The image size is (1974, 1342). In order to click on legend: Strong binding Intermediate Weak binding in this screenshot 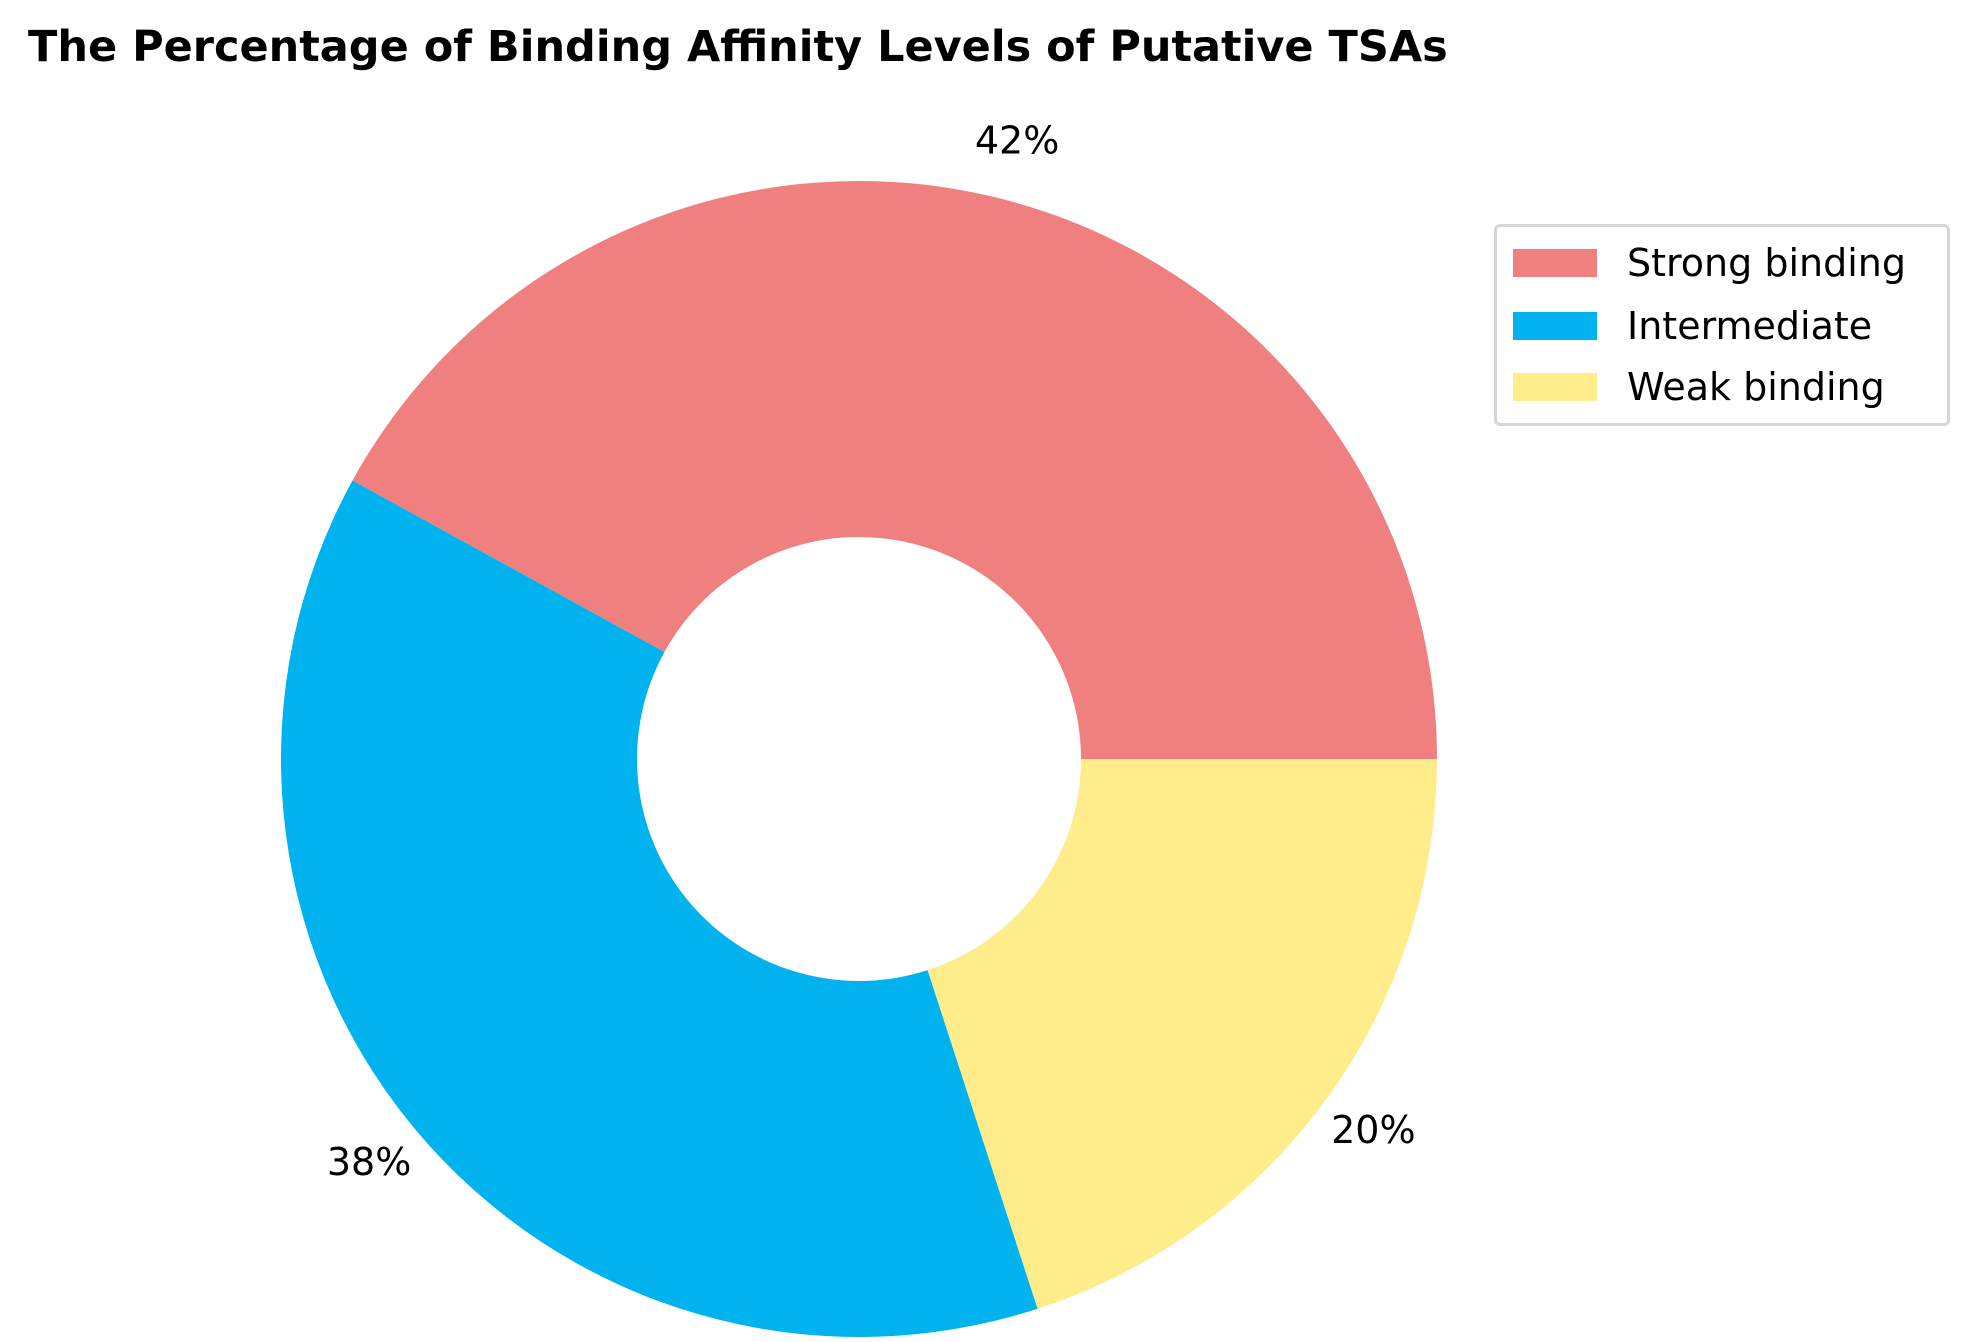, I will do `click(1722, 325)`.